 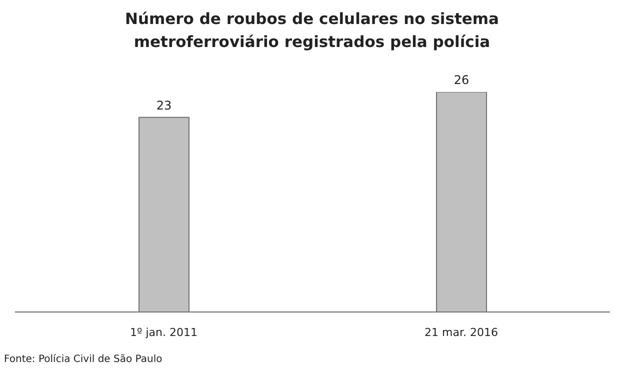 I want to click on chart-title: Número de roubos de celulares no sistema metroferroviário registrados pela polícia, so click(x=312, y=31).